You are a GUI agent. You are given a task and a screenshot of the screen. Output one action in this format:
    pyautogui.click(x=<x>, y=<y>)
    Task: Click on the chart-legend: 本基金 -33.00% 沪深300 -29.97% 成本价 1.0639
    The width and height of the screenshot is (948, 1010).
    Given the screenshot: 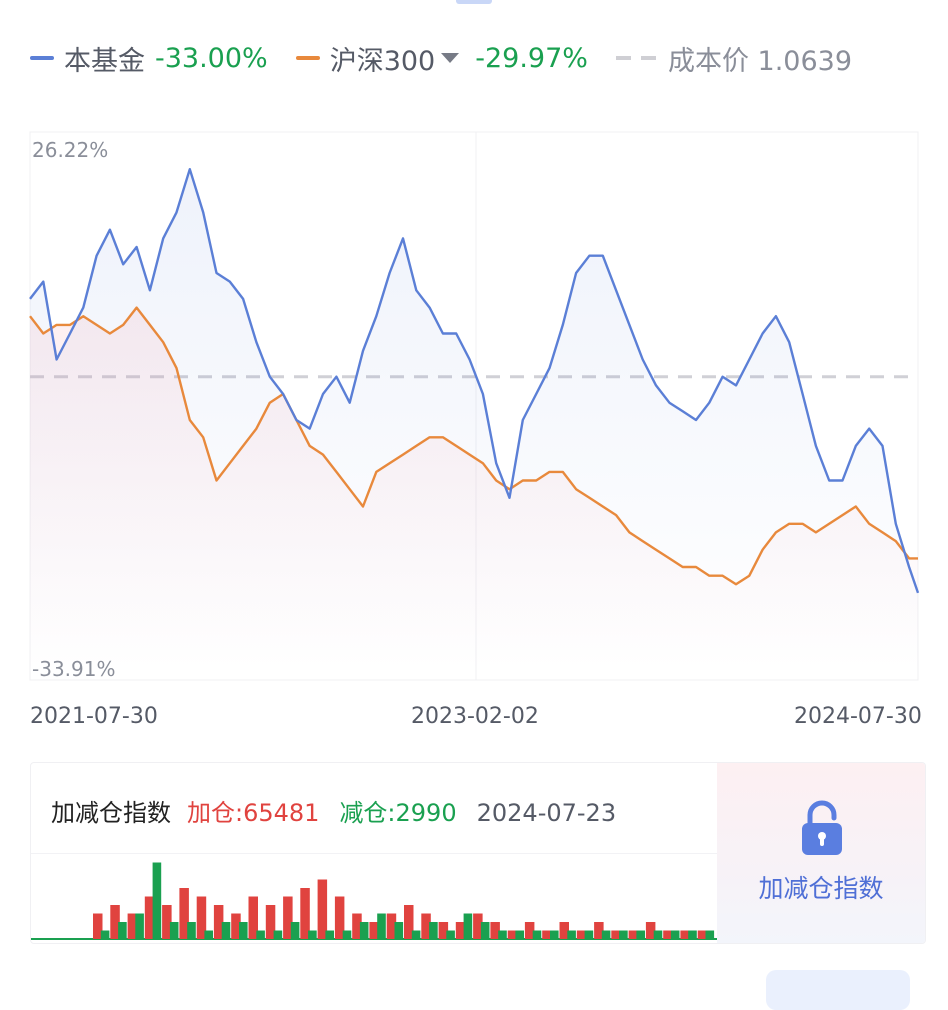 What is the action you would take?
    pyautogui.click(x=460, y=58)
    